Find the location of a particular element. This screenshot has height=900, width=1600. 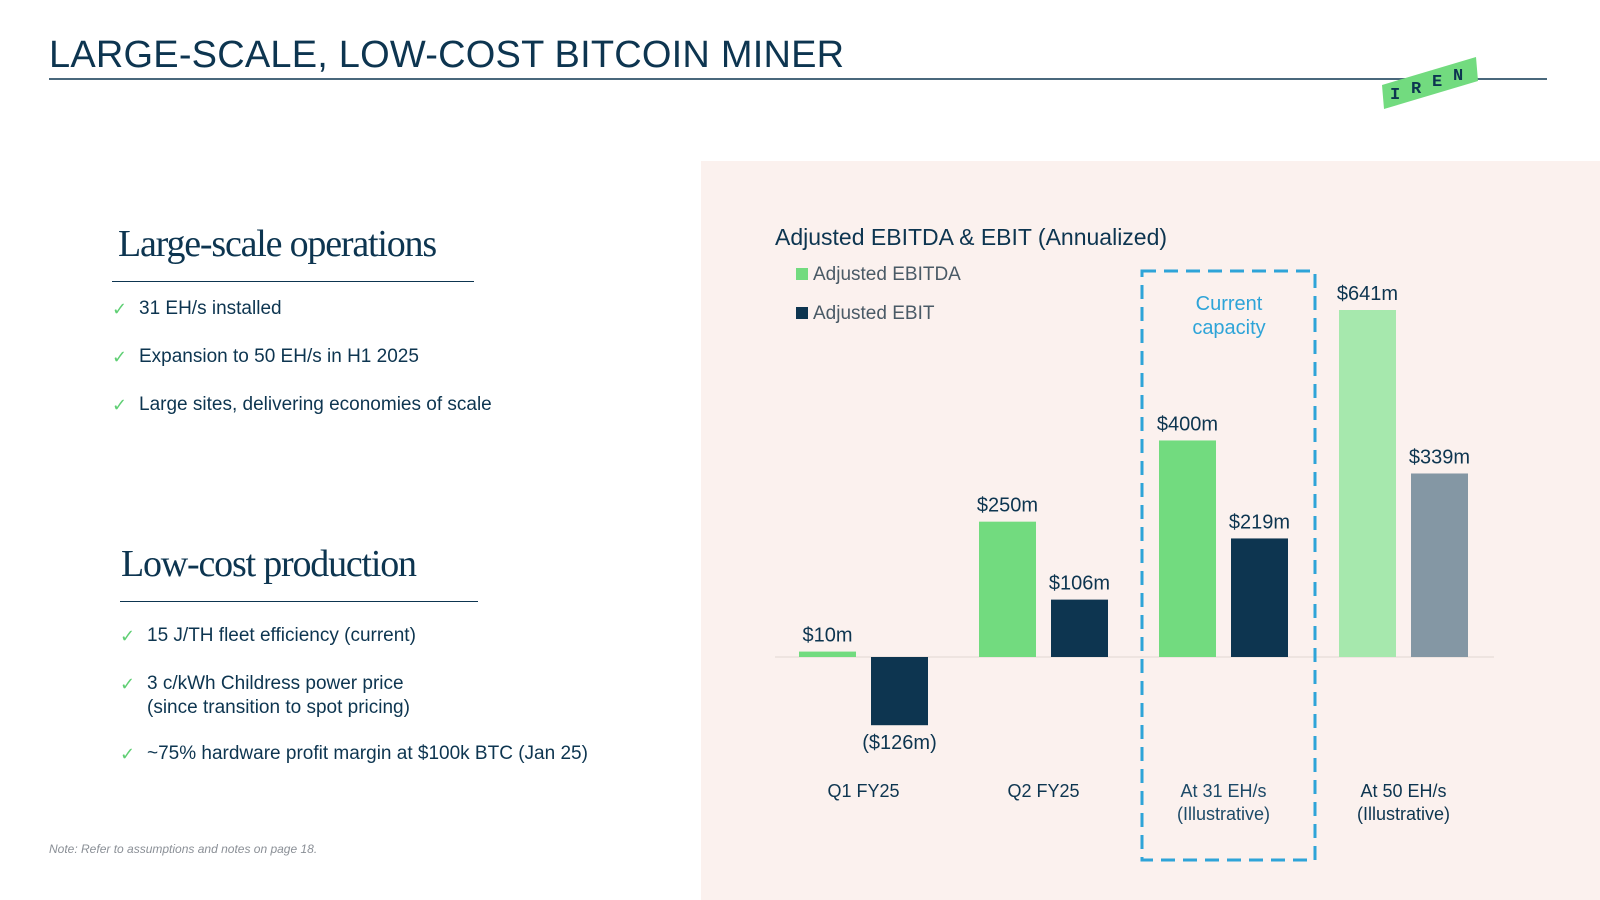

data-label: $250m is located at coordinates (1007, 506).